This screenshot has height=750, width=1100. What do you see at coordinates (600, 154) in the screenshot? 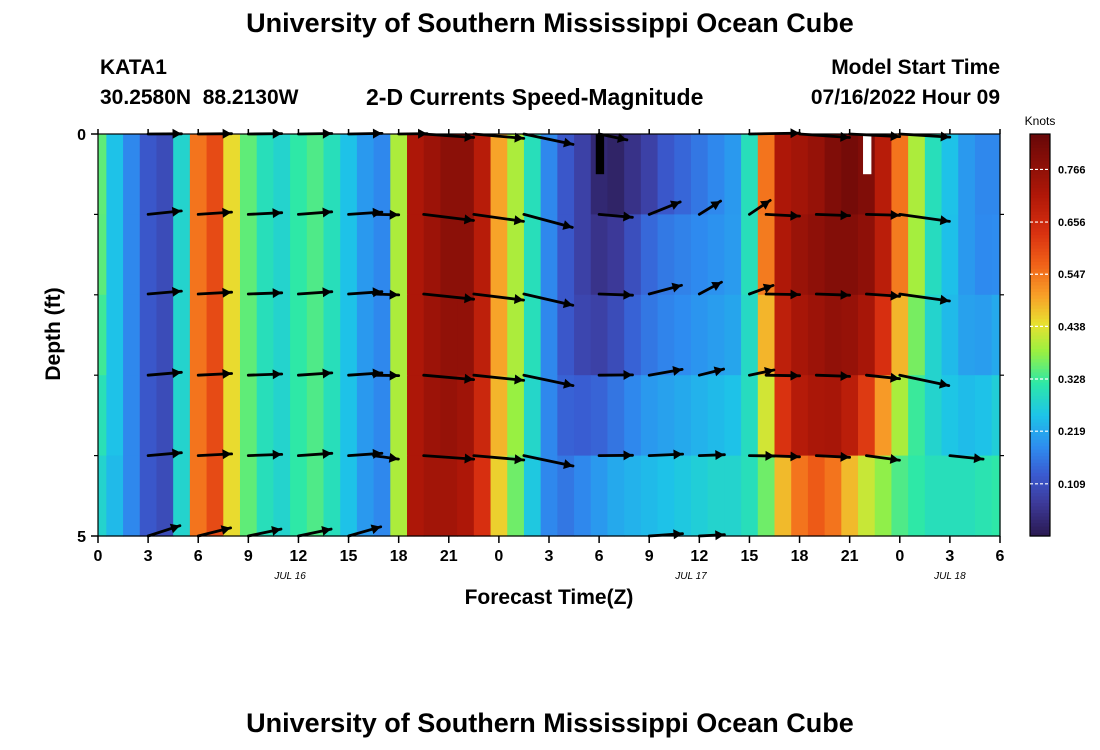
I see `masked-column` at bounding box center [600, 154].